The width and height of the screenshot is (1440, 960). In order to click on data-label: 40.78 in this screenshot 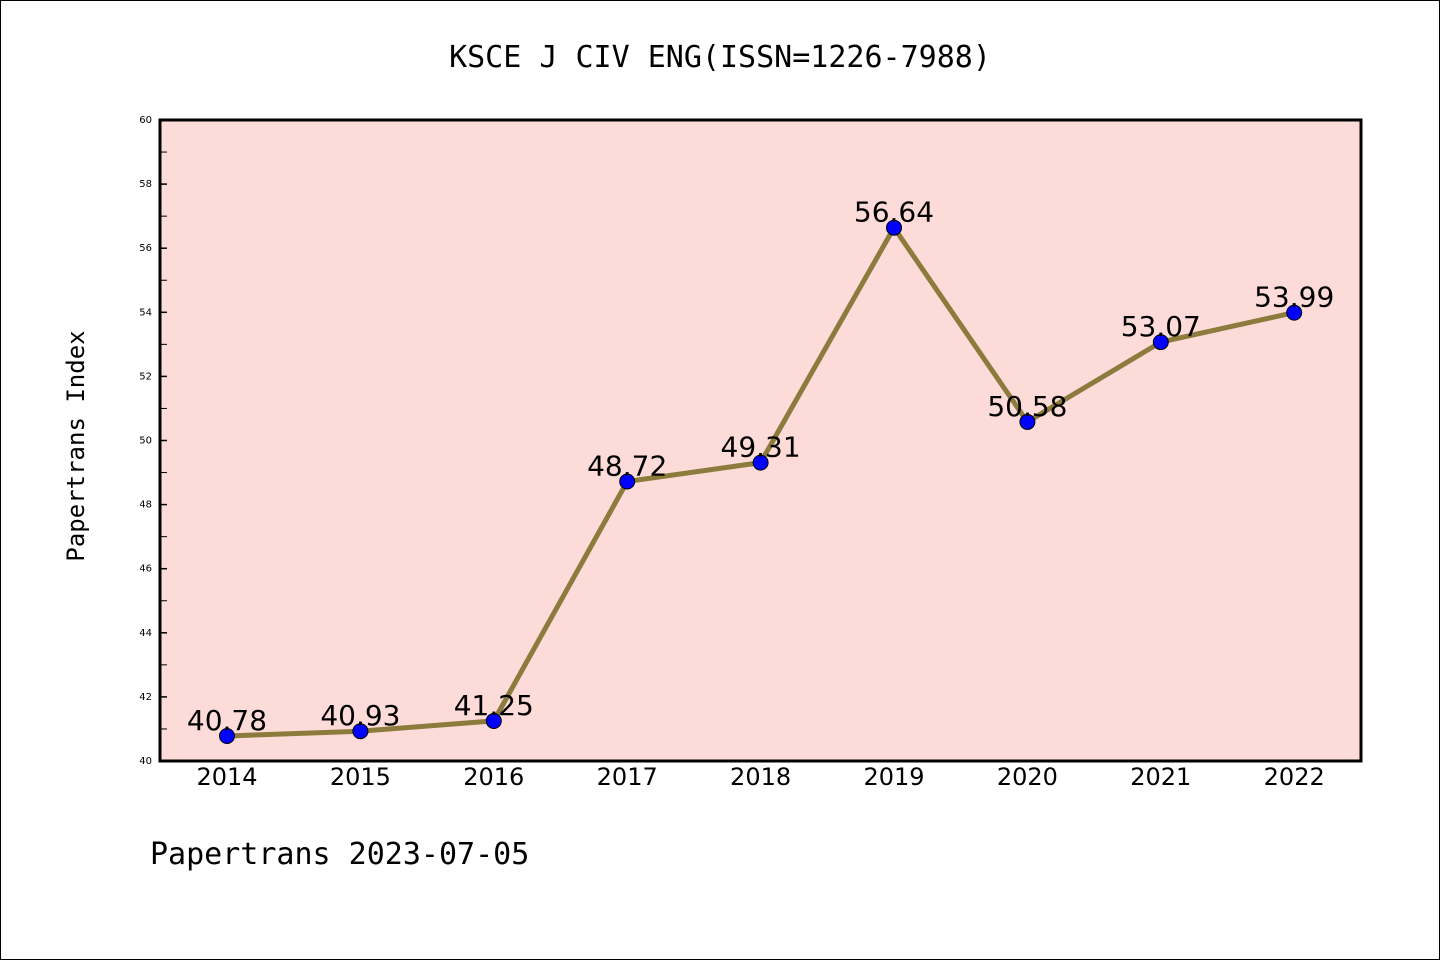, I will do `click(227, 720)`.